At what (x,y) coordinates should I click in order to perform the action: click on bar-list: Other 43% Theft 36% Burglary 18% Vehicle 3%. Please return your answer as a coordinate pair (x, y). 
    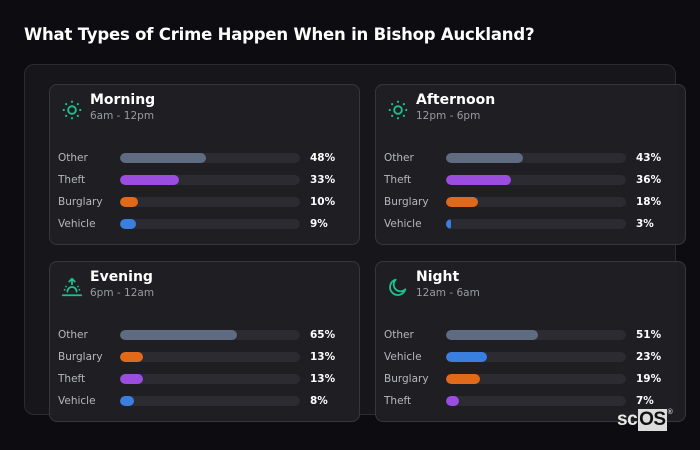
    Looking at the image, I should click on (531, 191).